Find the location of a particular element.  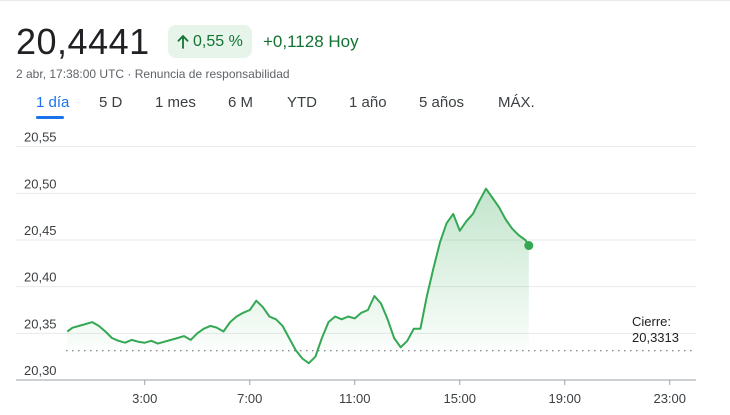

previous-close-label: Cierre: is located at coordinates (652, 321).